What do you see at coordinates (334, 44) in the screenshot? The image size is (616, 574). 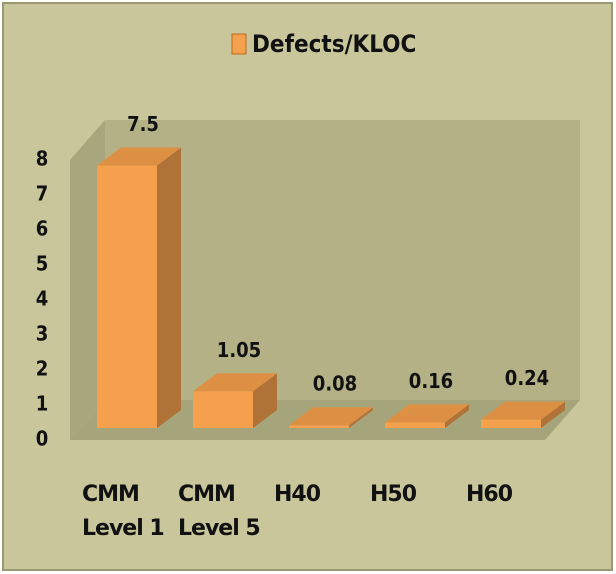 I see `legend-label: Defects/KLOC` at bounding box center [334, 44].